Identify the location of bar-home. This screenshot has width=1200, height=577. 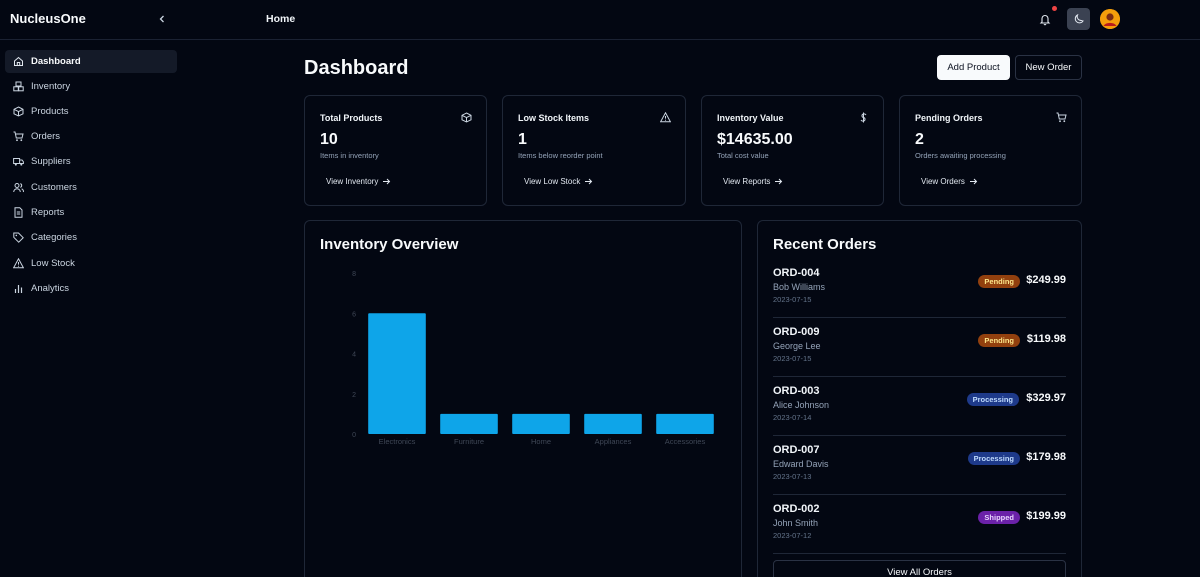
(541, 423).